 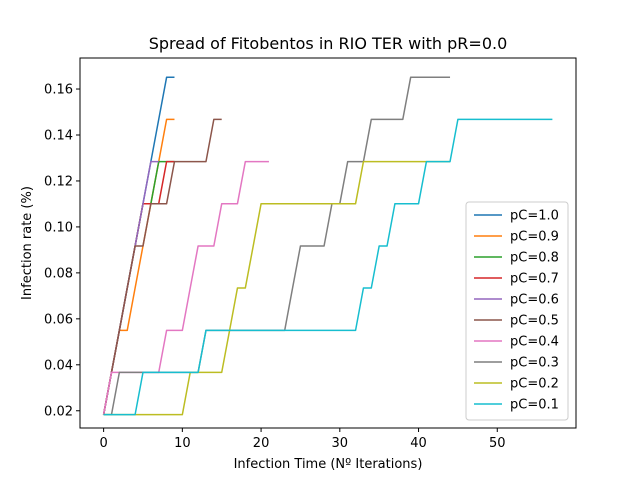 I want to click on legend-label: pC=0.8, so click(x=534, y=258).